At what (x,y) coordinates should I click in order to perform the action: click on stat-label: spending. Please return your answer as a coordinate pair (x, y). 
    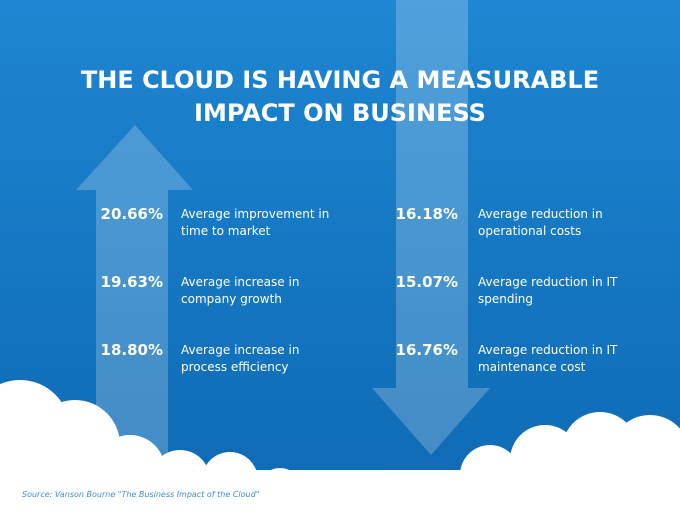
    Looking at the image, I should click on (505, 299).